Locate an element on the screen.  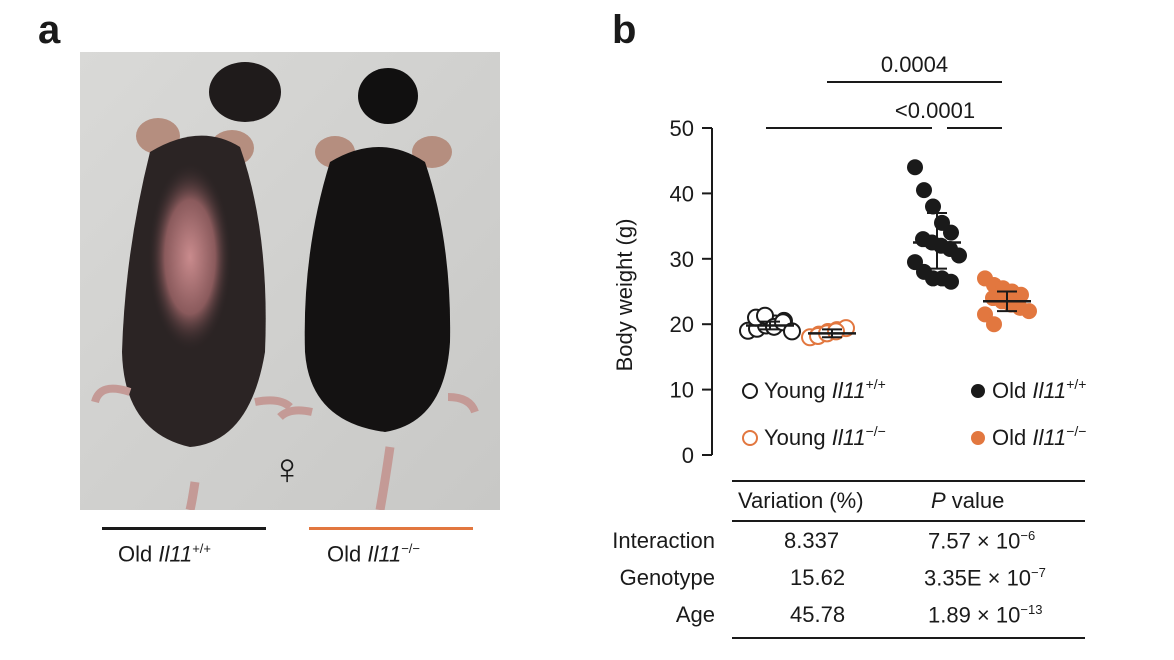
legend-item: Old Il11−/− is located at coordinates (1028, 436).